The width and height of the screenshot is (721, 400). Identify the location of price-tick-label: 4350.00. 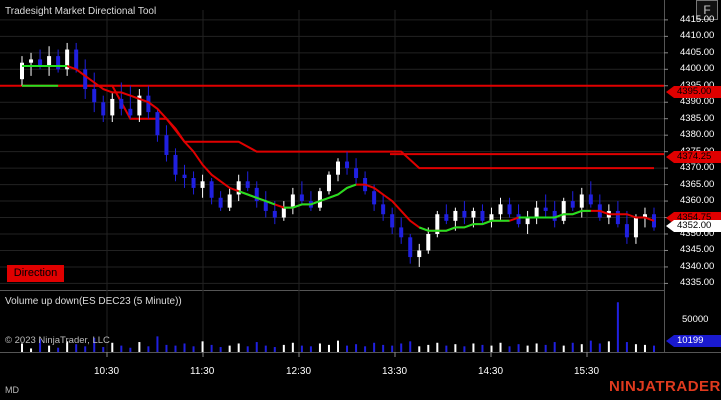
(697, 233).